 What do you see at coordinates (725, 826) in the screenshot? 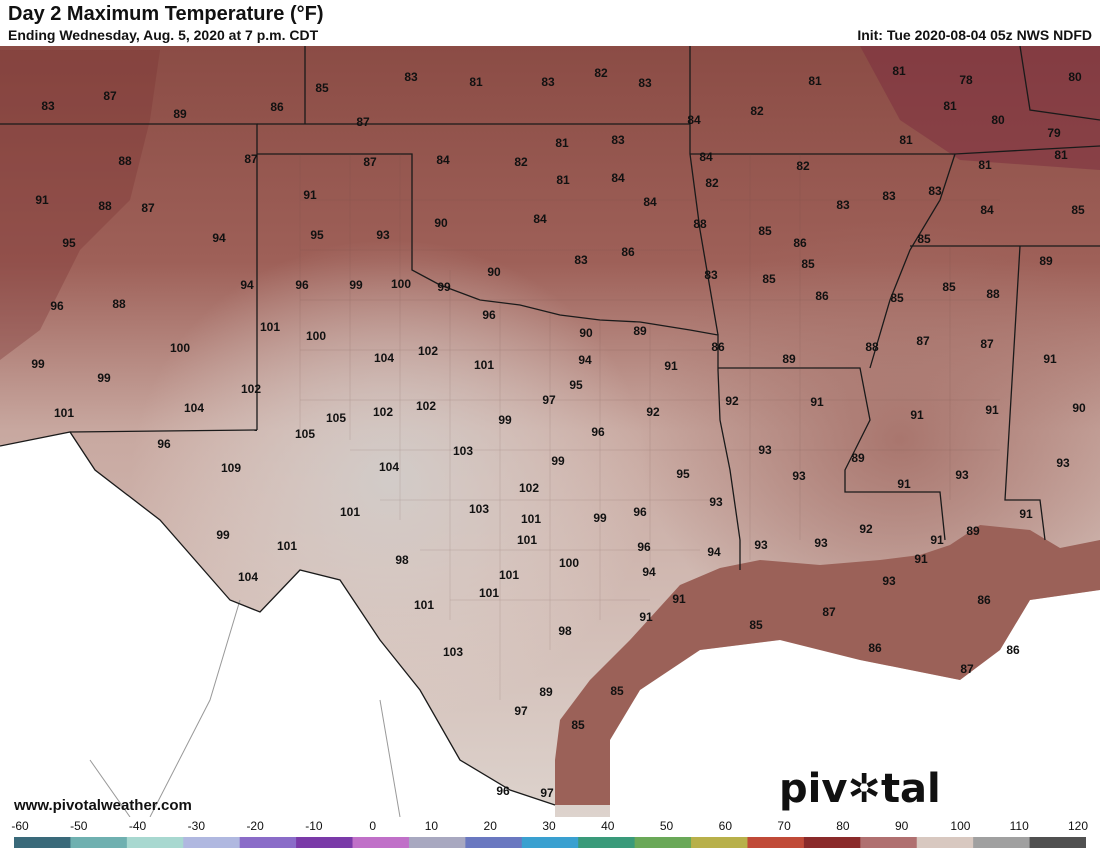
I see `colorbar-tick: 60` at bounding box center [725, 826].